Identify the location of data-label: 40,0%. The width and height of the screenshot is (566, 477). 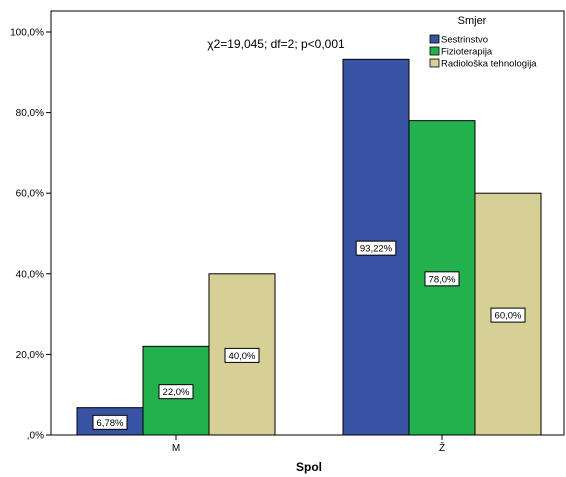
(242, 356).